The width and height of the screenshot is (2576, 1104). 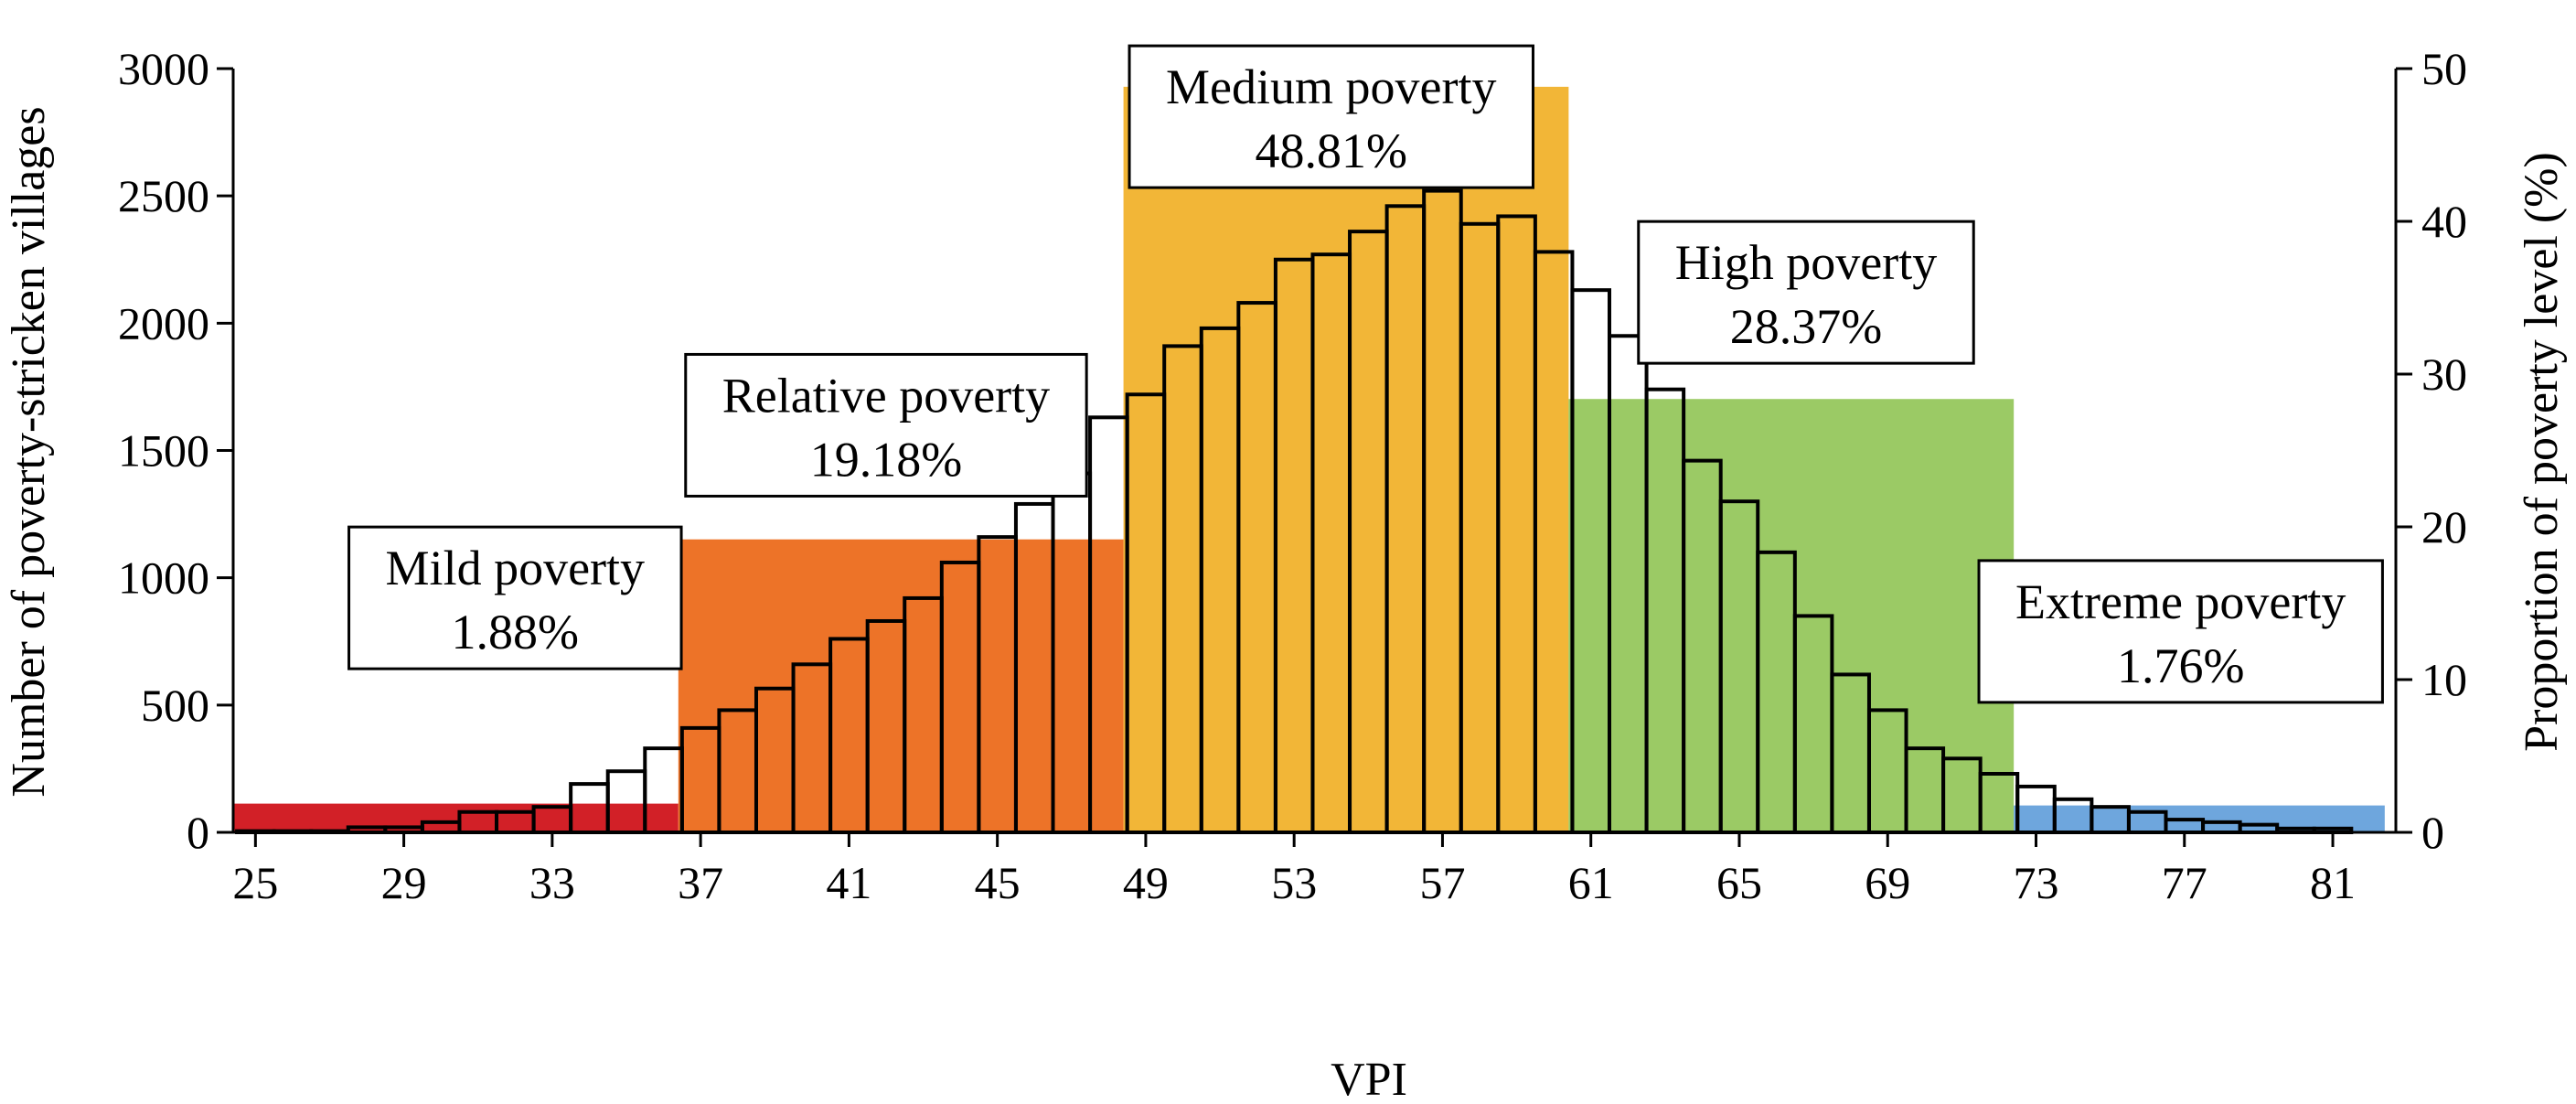 I want to click on category-percent: 19.18%, so click(x=886, y=460).